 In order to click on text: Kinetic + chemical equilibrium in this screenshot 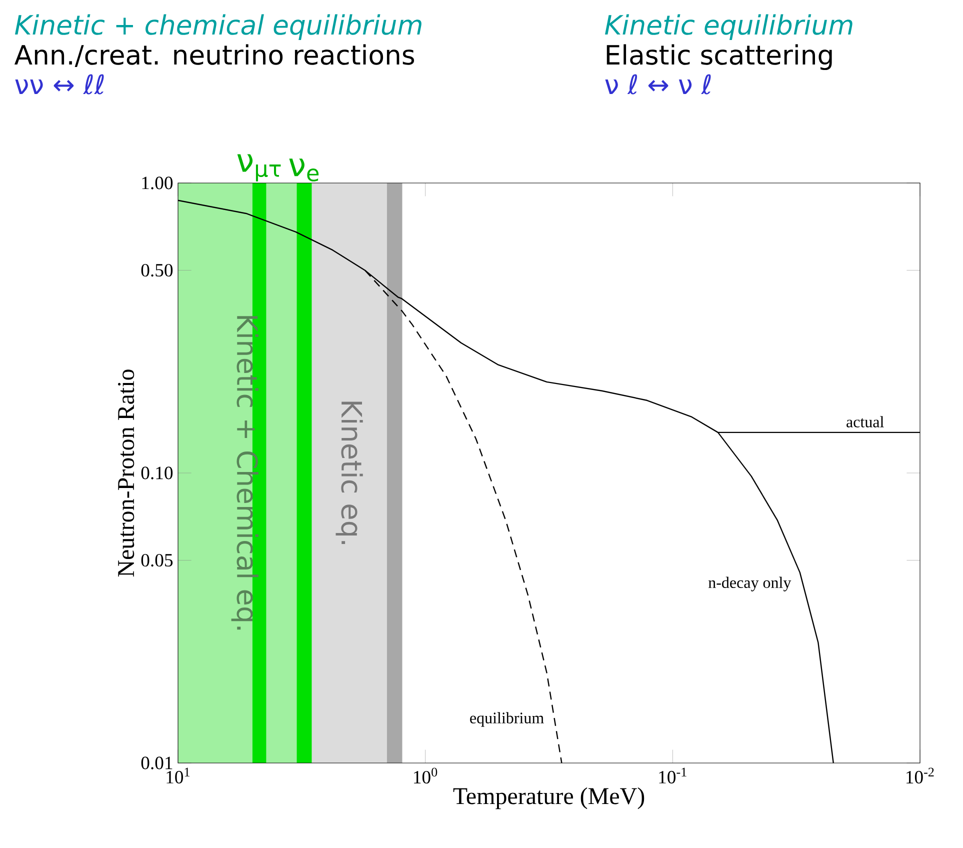, I will do `click(218, 27)`.